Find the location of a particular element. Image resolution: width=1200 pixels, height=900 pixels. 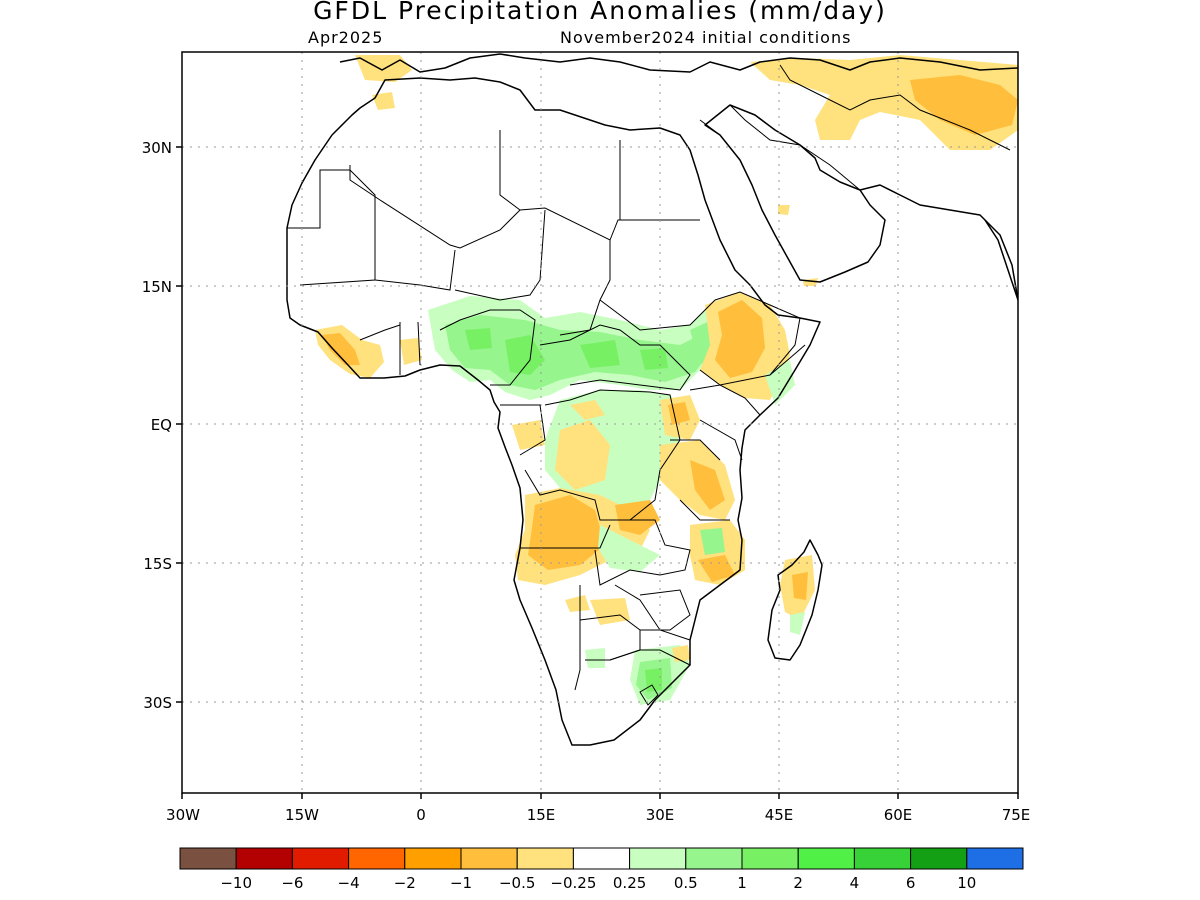

lon-label: 45E is located at coordinates (779, 815).